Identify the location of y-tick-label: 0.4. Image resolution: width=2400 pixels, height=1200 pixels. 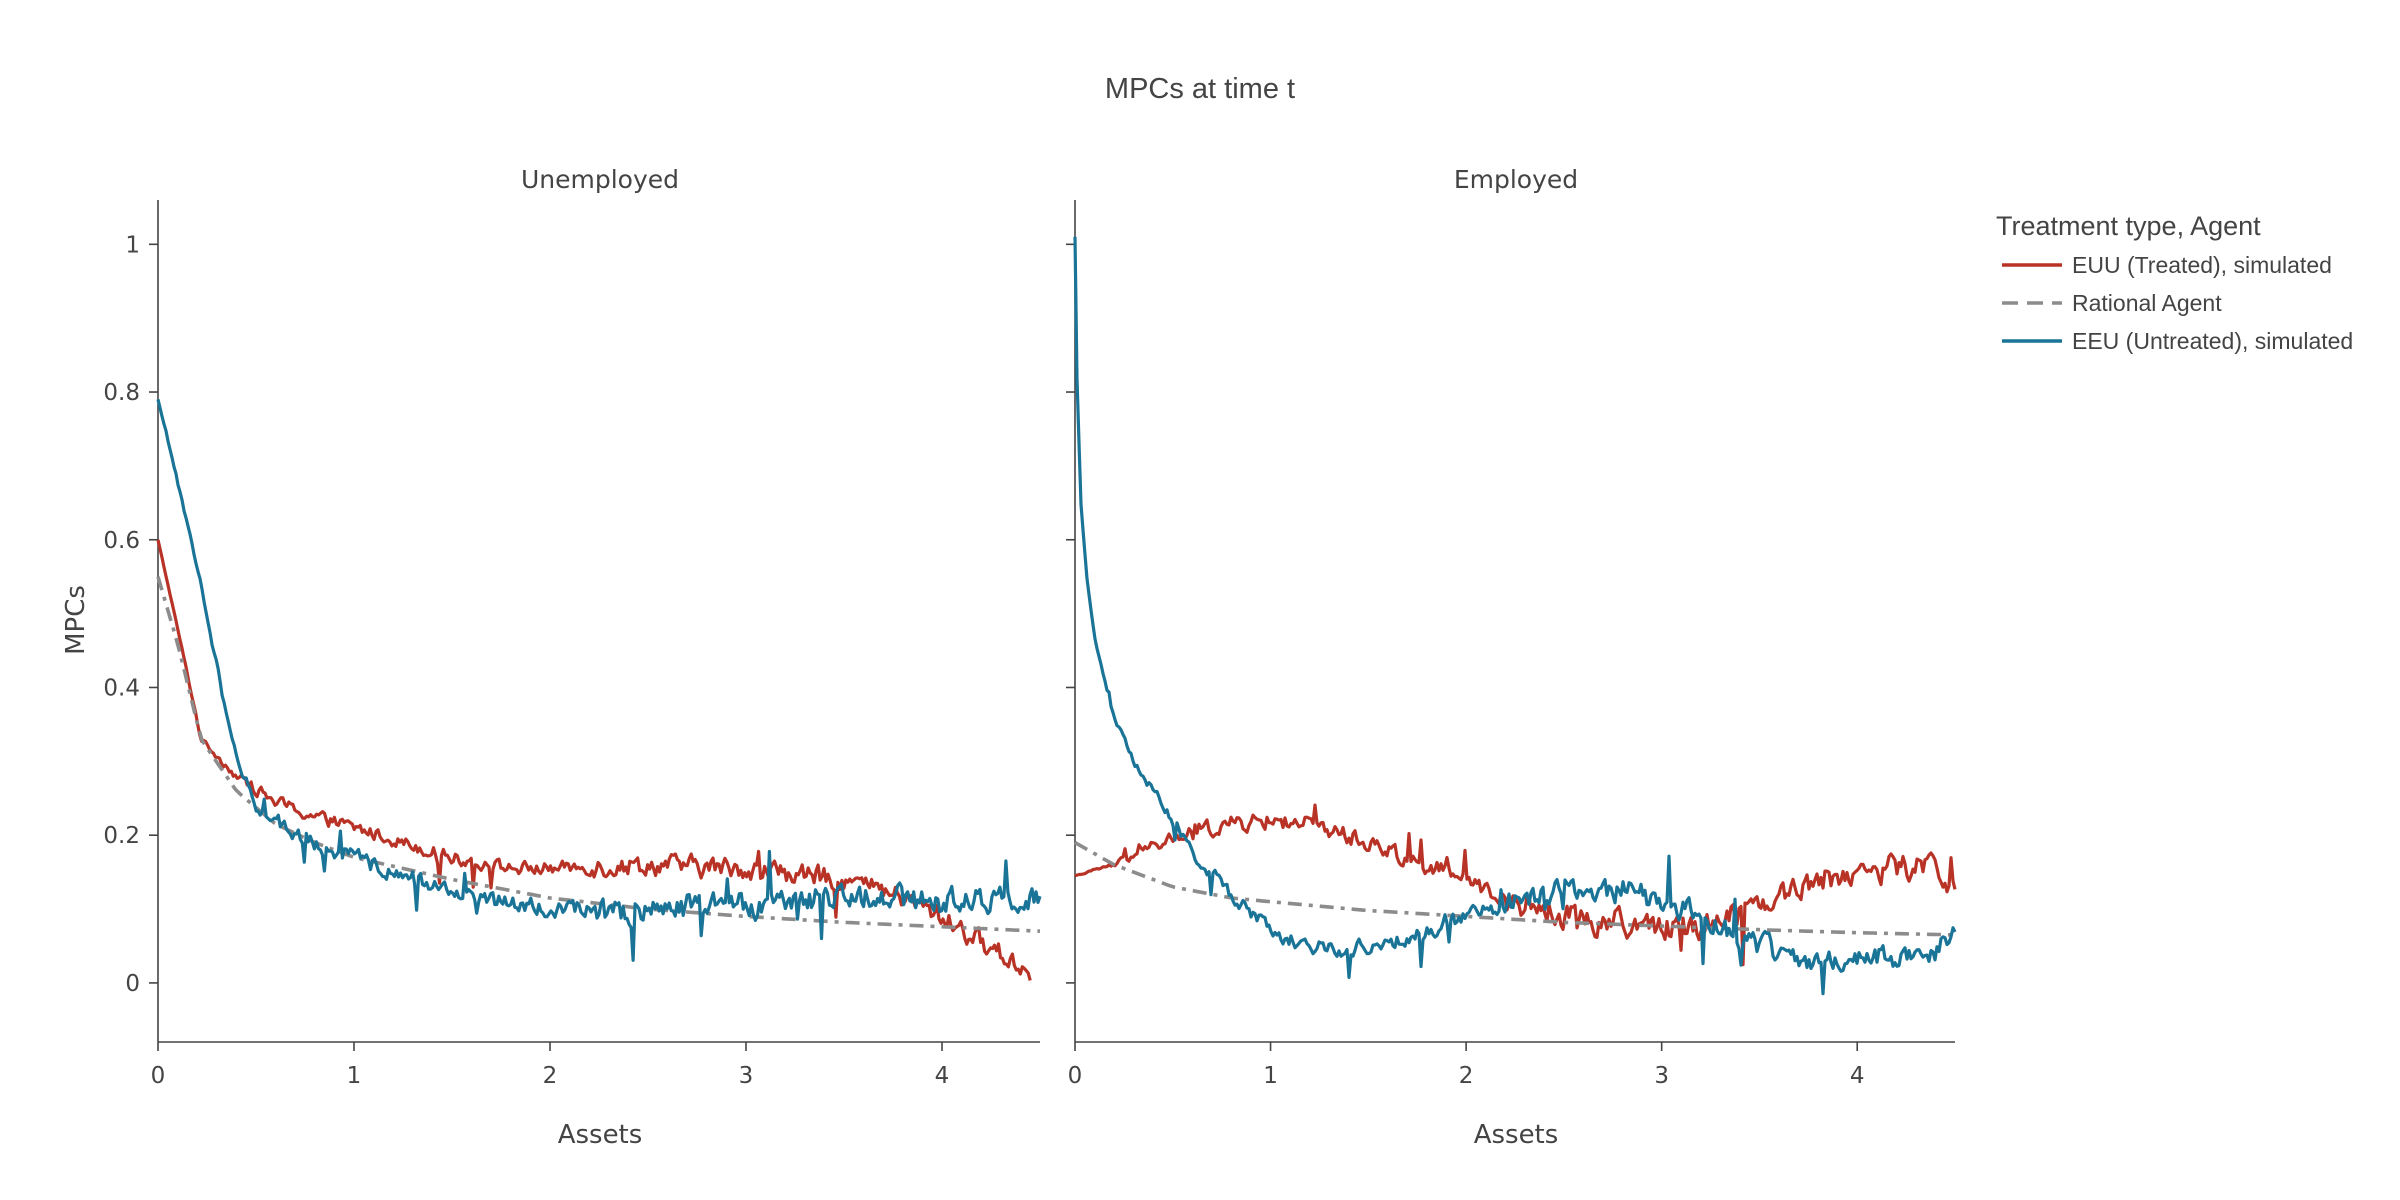
(121, 688).